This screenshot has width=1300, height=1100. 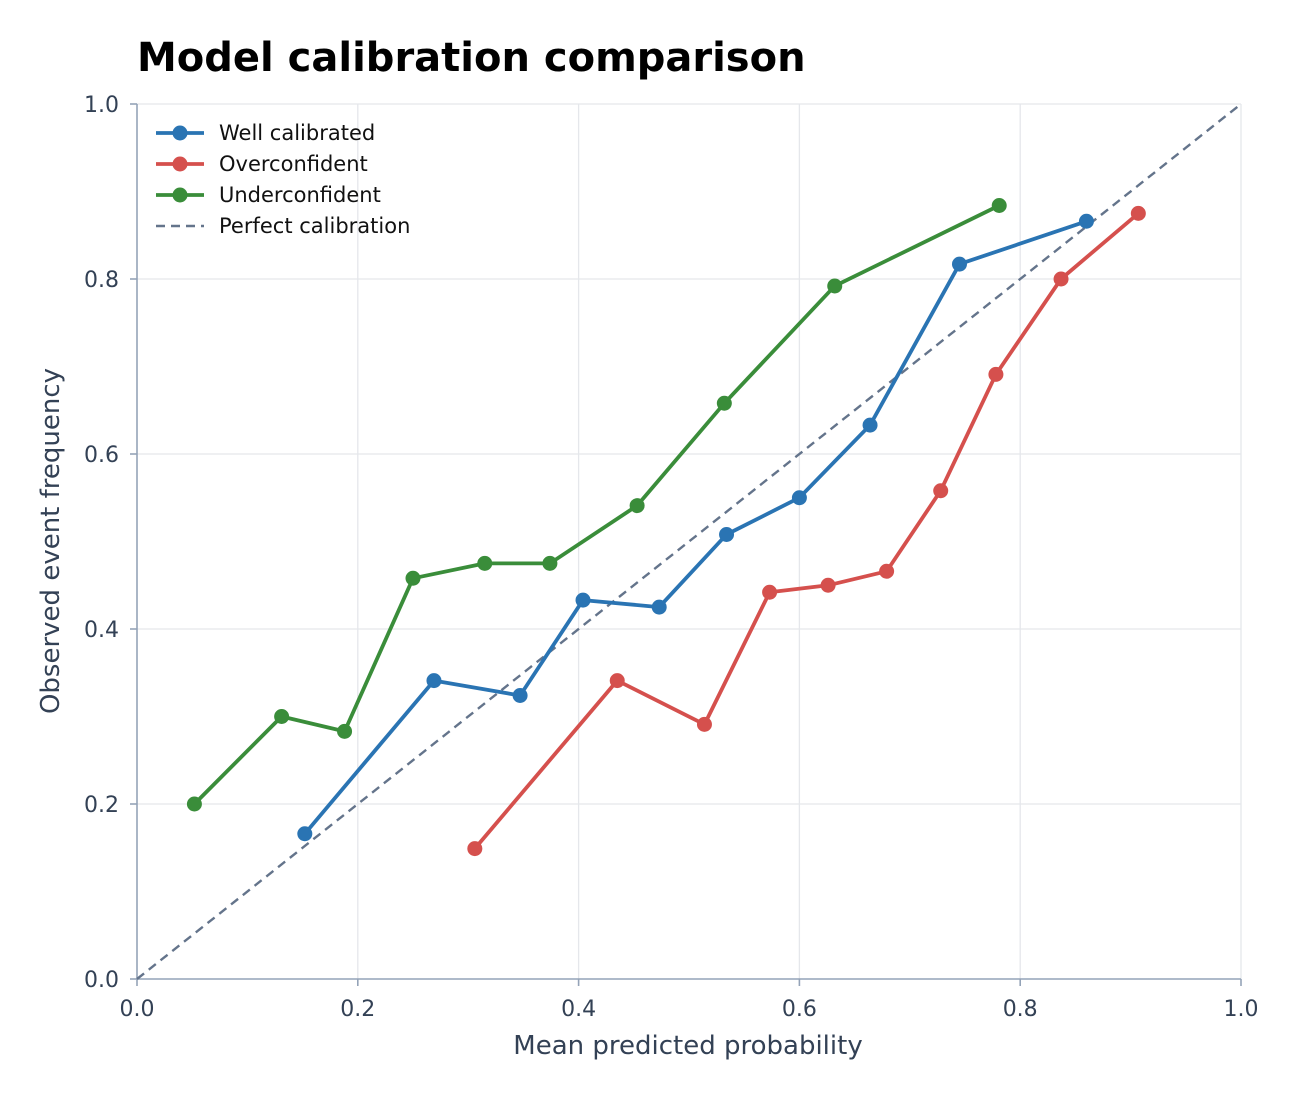 What do you see at coordinates (357, 1009) in the screenshot?
I see `x-tick-label: 0.2` at bounding box center [357, 1009].